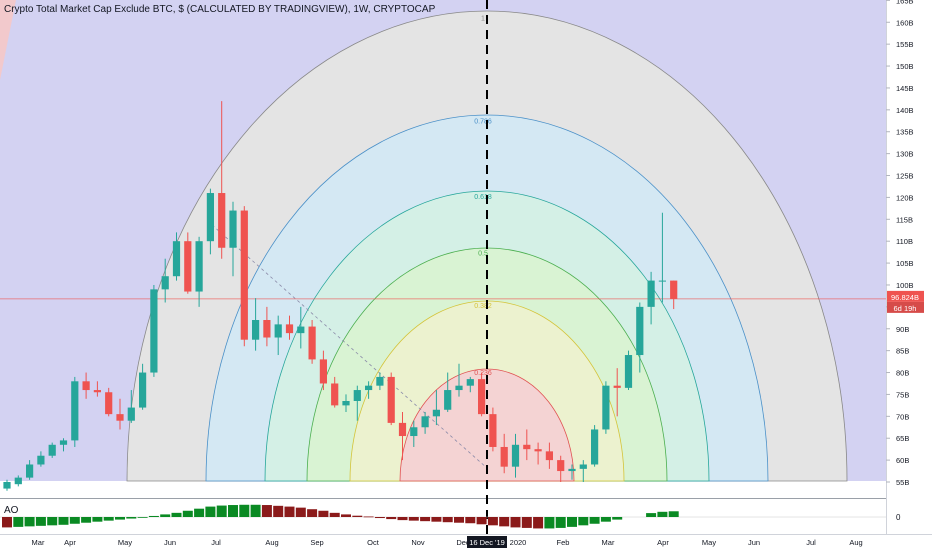  I want to click on fib-arc-label: 0.382, so click(483, 306).